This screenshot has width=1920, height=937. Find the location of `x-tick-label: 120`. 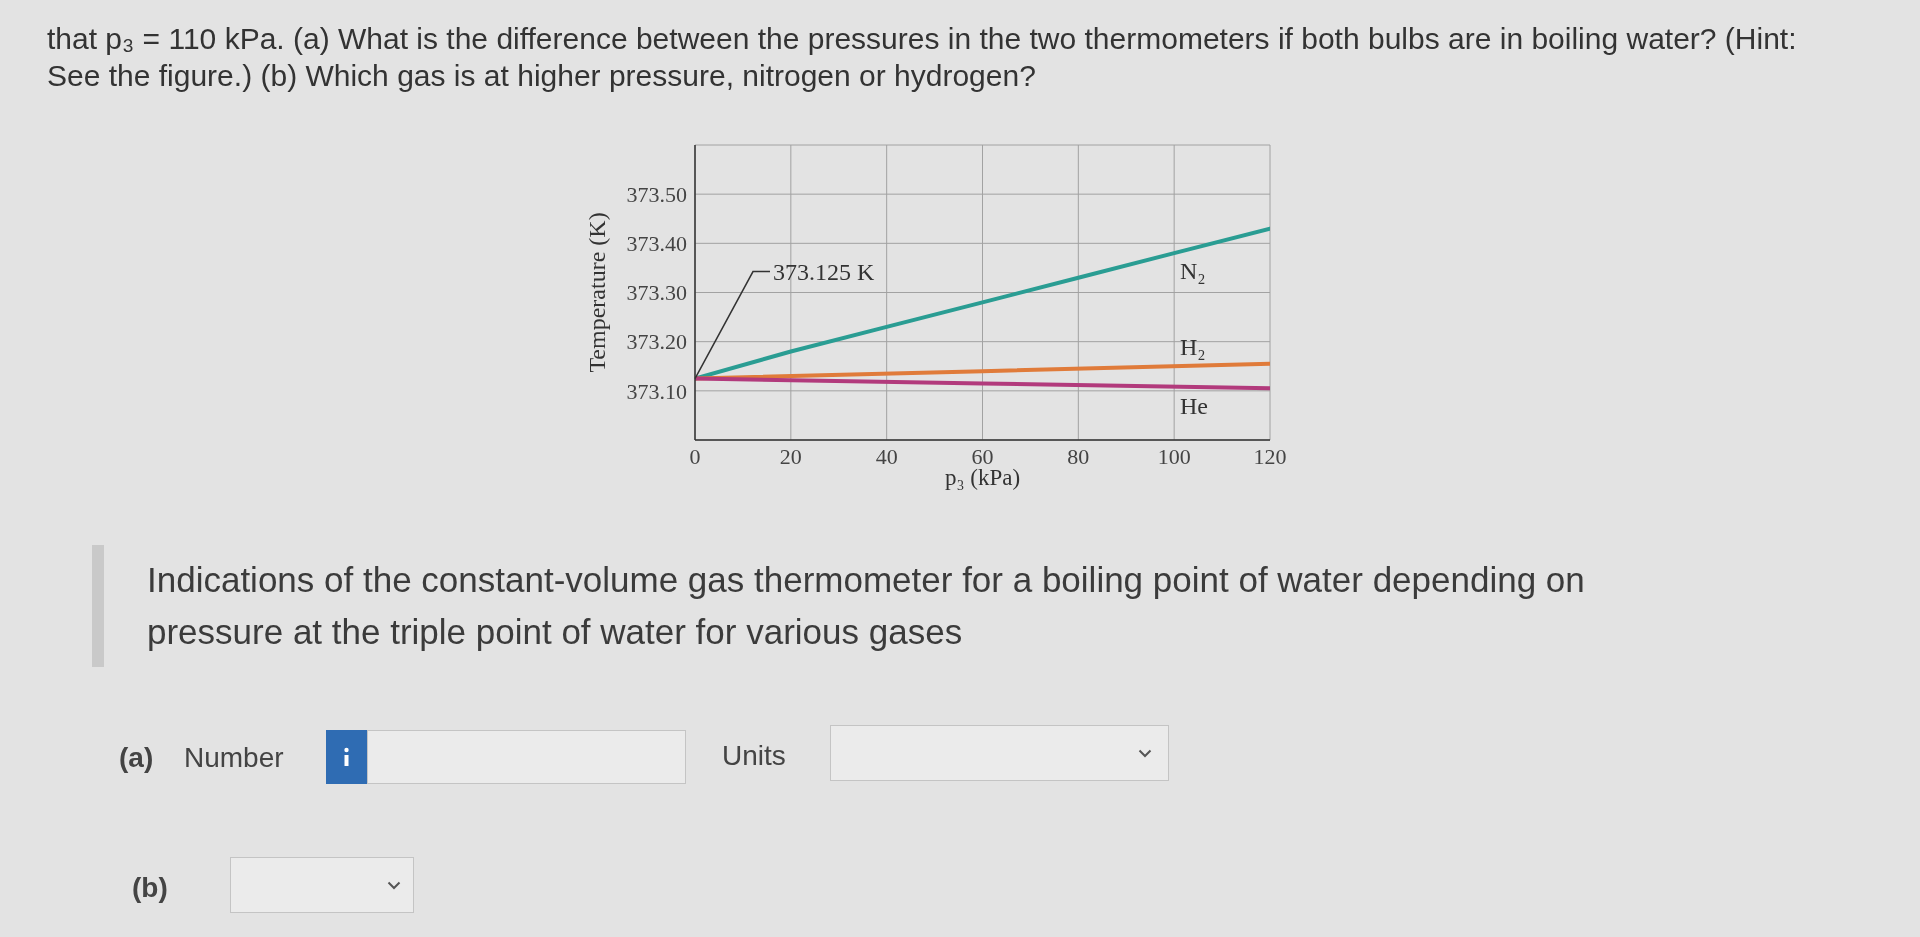

x-tick-label: 120 is located at coordinates (1270, 456).